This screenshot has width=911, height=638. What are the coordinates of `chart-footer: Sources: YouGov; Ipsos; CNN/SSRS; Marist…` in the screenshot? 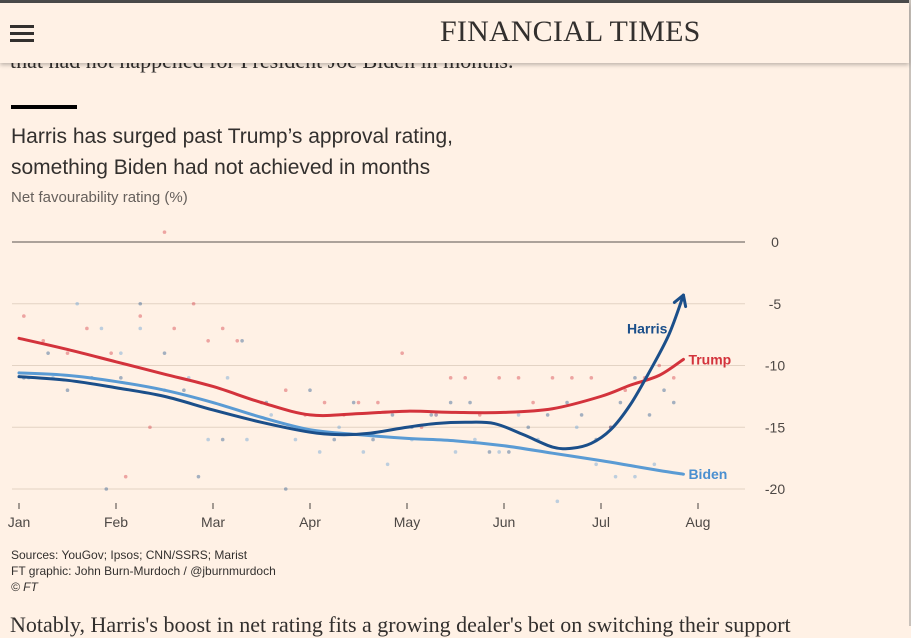 It's located at (143, 571).